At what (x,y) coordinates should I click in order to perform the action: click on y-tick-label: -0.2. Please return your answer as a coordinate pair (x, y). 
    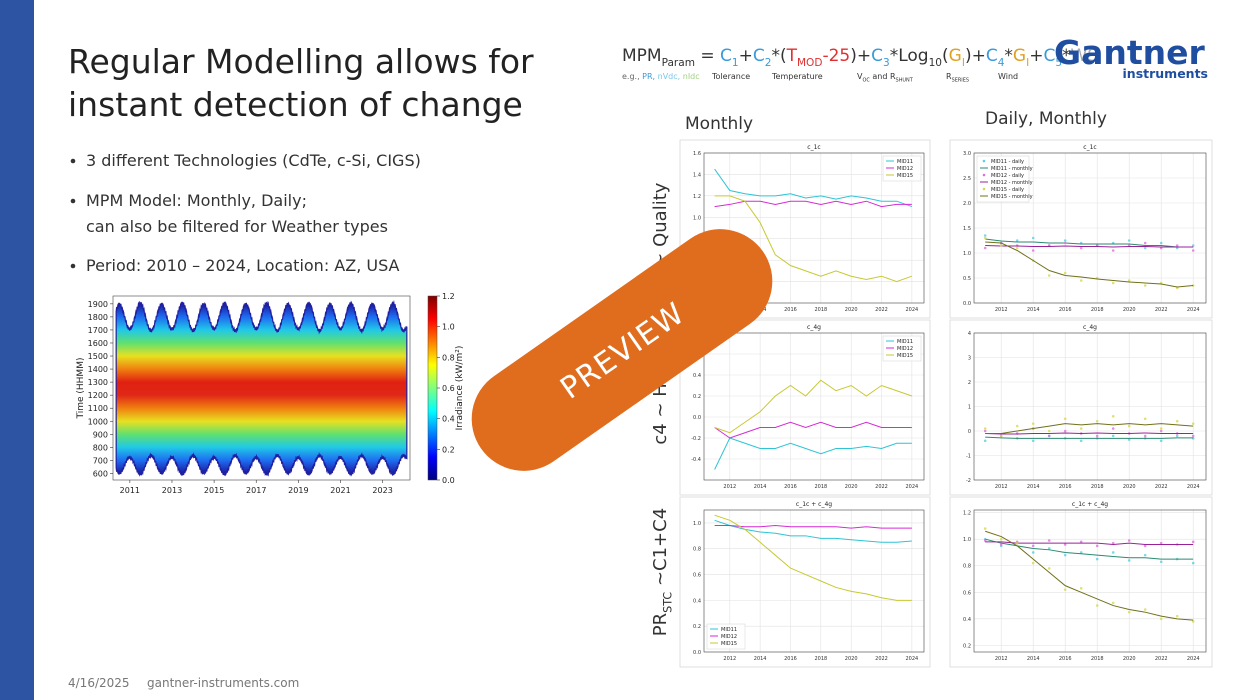
    Looking at the image, I should click on (696, 439).